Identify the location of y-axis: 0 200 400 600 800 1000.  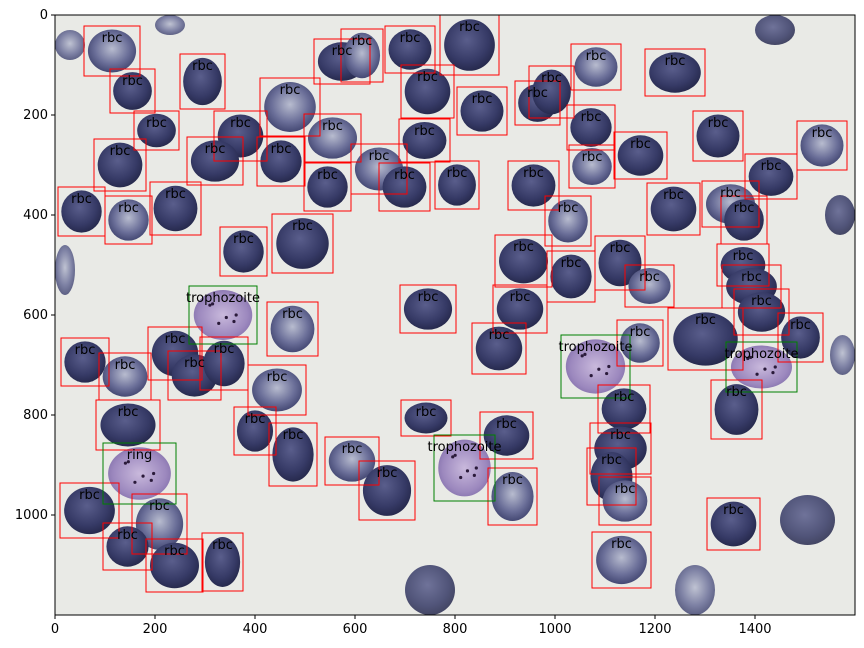
(35, 265).